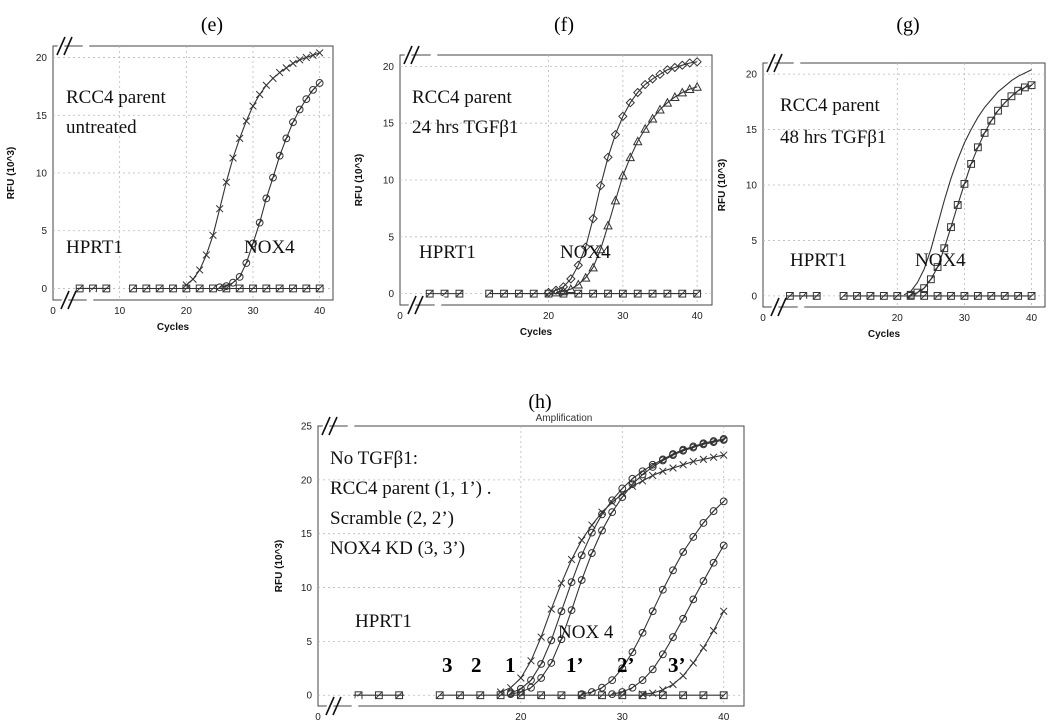 This screenshot has height=727, width=1059. I want to click on series-g-baseline, so click(937, 296).